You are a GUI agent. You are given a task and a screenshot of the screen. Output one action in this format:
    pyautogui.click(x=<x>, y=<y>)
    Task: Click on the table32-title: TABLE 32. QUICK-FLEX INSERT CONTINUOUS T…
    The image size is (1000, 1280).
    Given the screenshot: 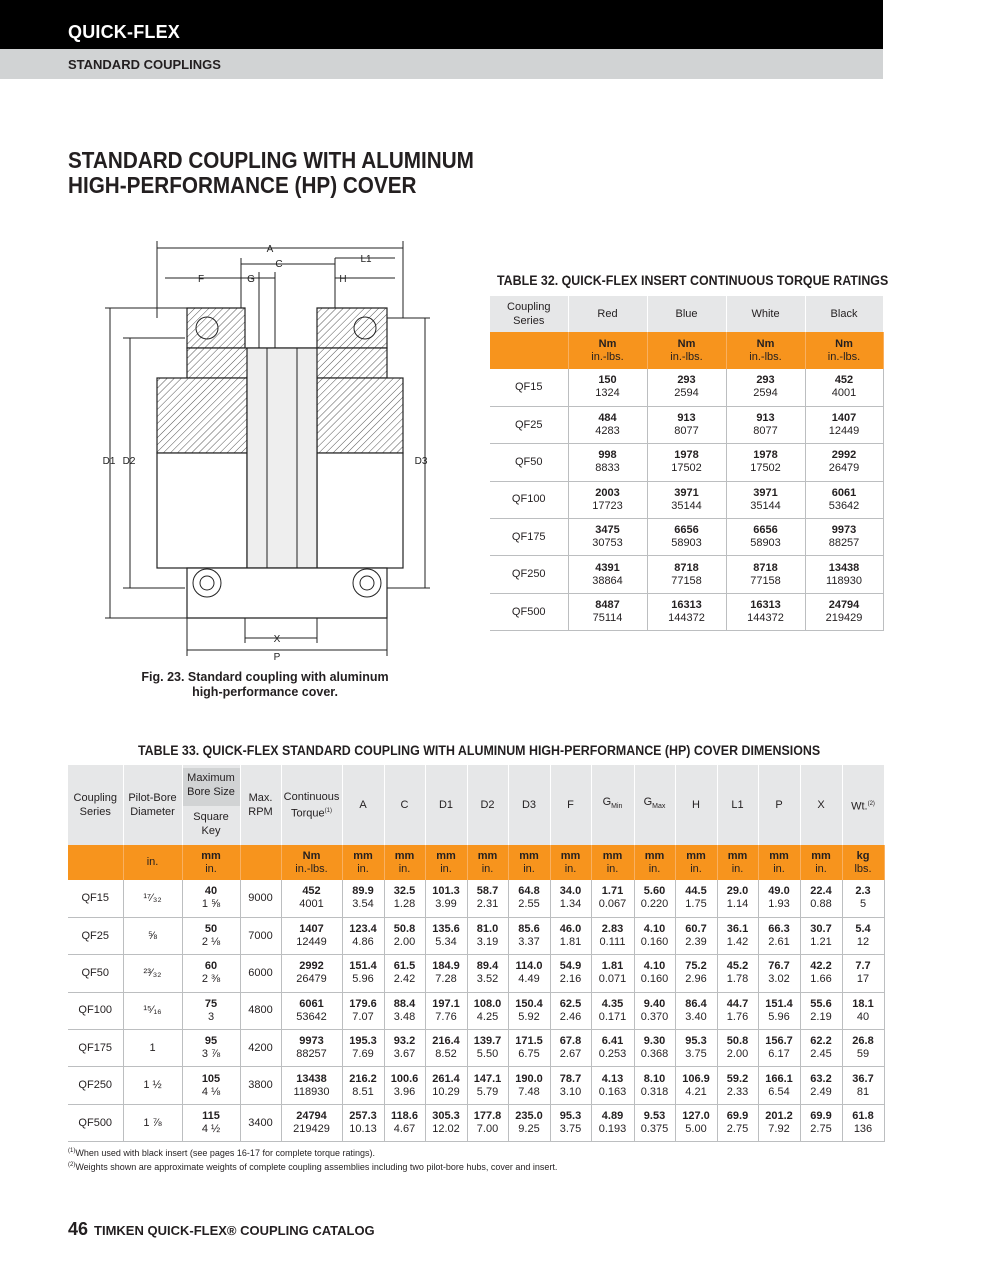 What is the action you would take?
    pyautogui.click(x=693, y=280)
    